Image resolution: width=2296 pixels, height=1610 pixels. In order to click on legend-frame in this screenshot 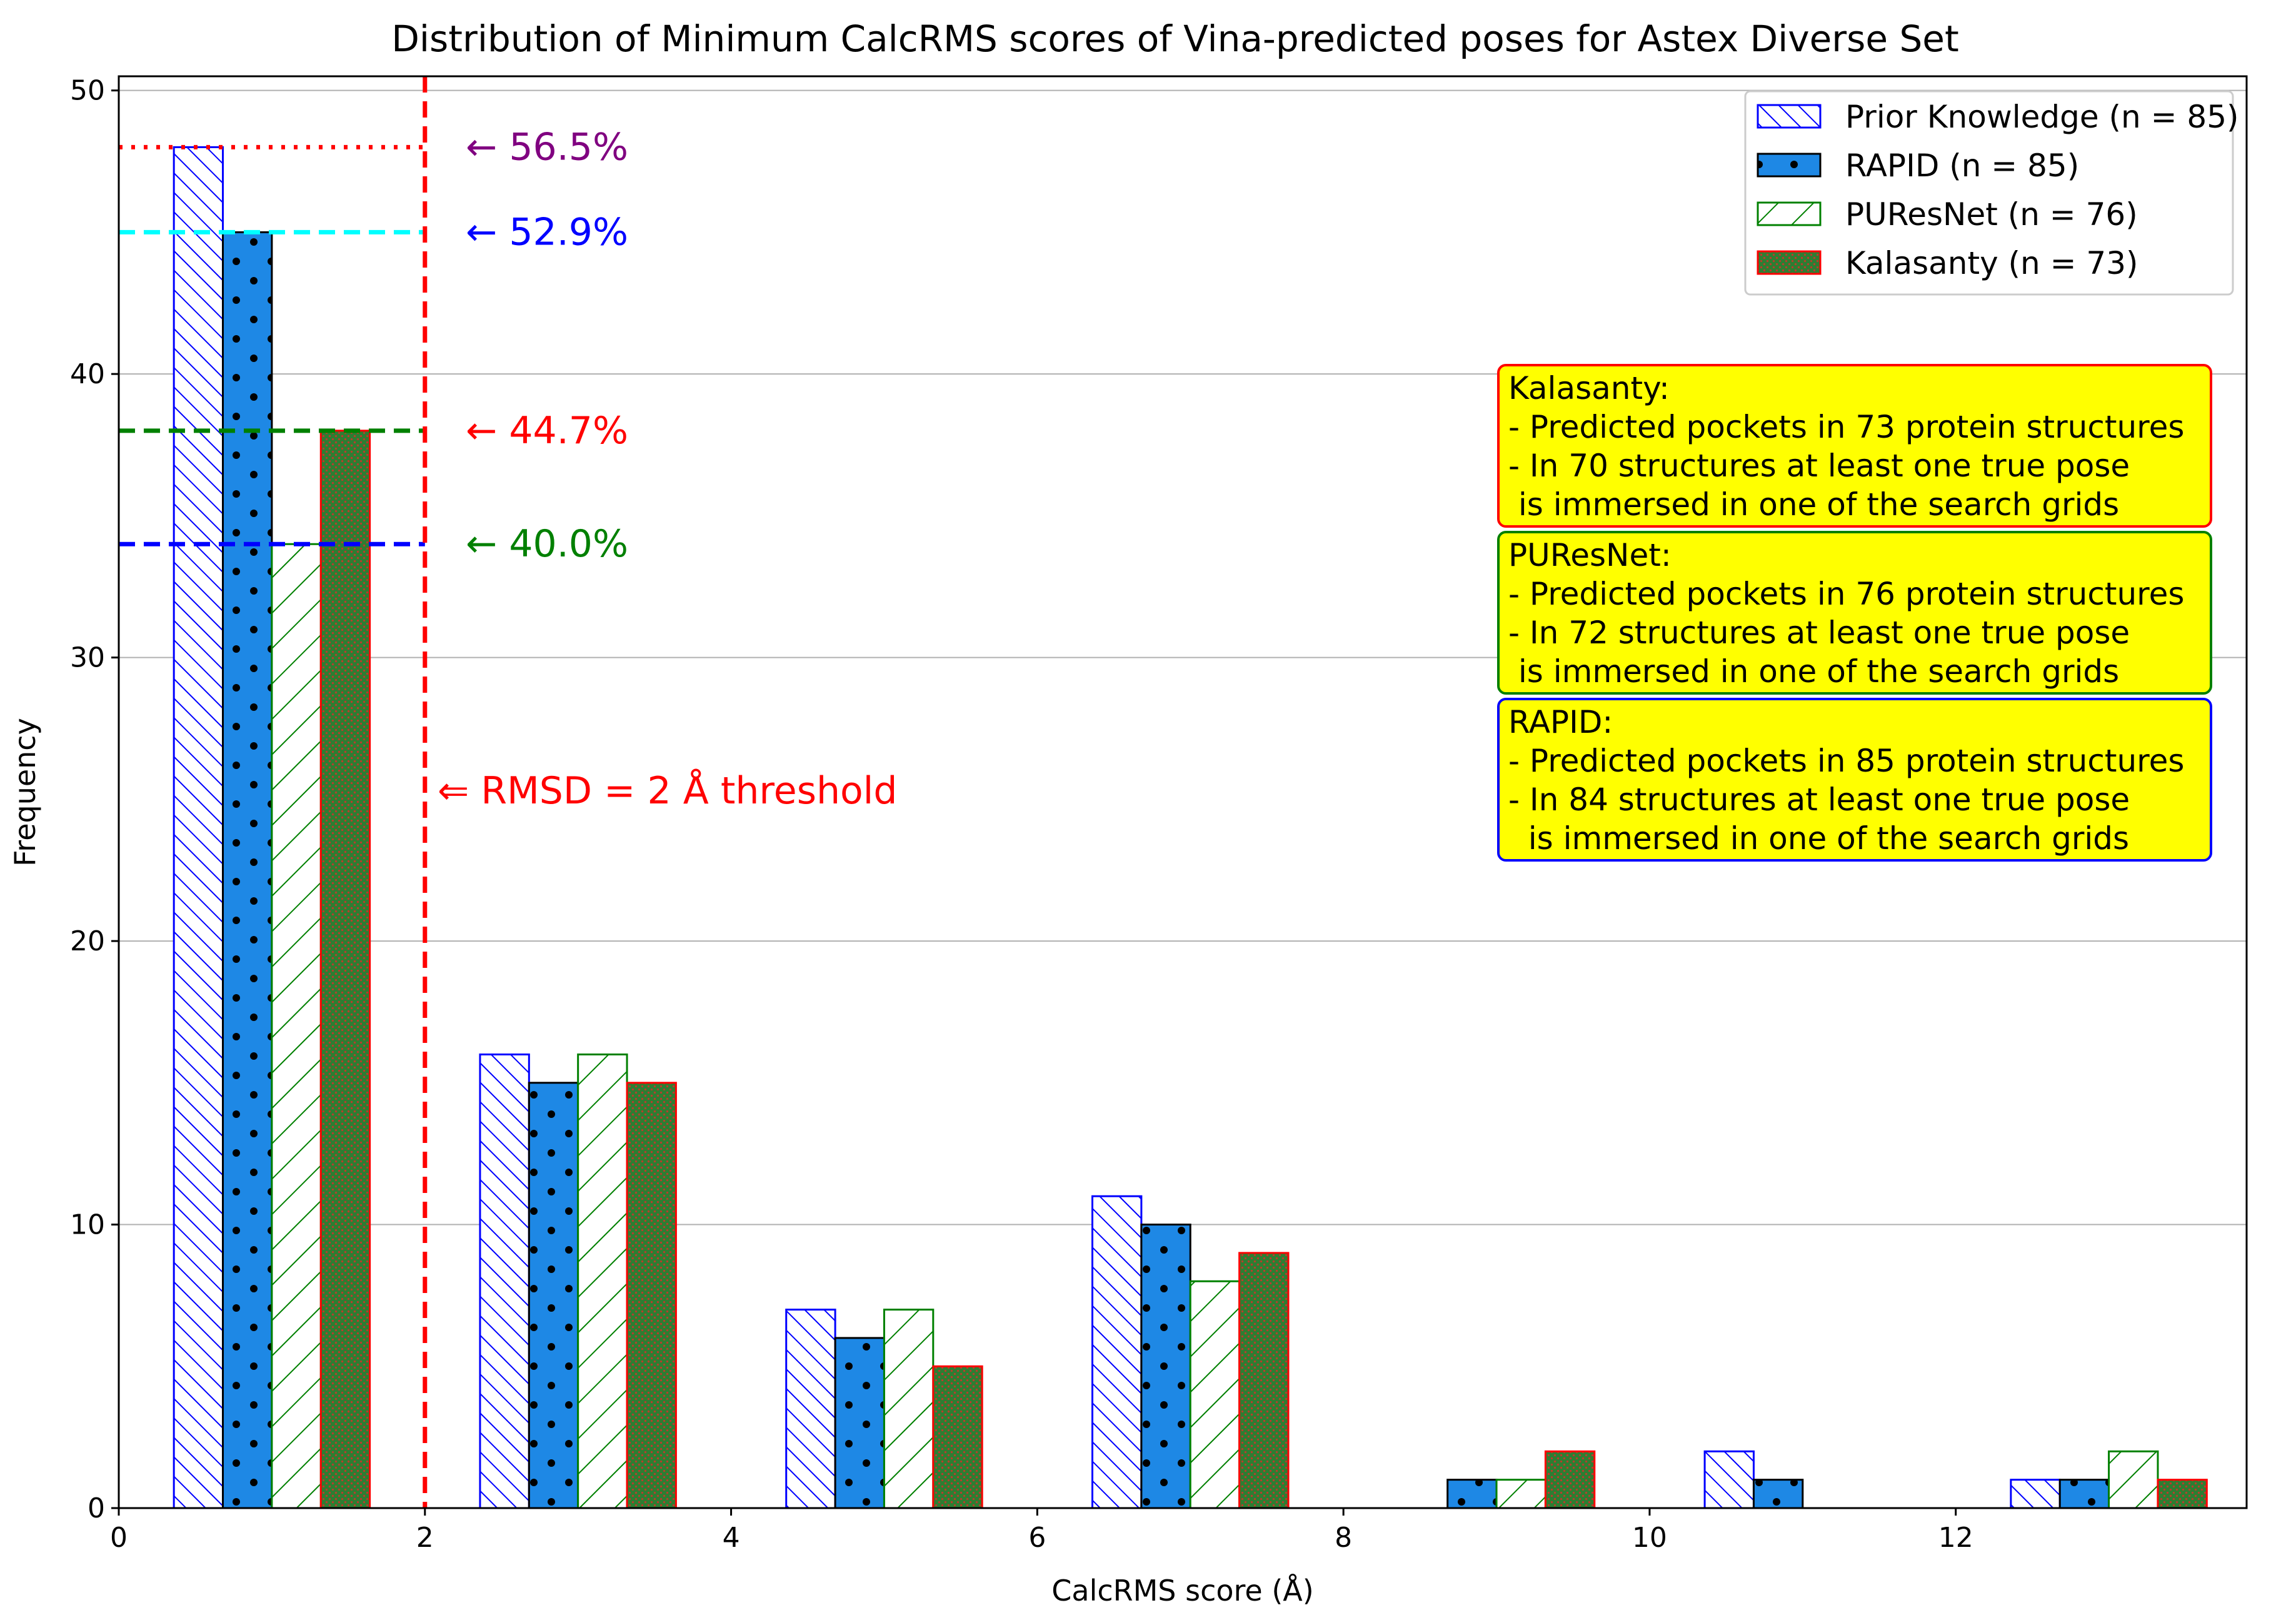, I will do `click(1989, 193)`.